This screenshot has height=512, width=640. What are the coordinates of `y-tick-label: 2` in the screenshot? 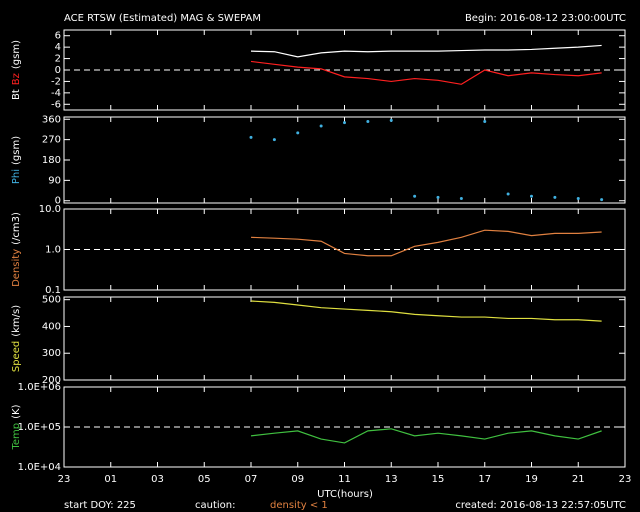 It's located at (58, 59).